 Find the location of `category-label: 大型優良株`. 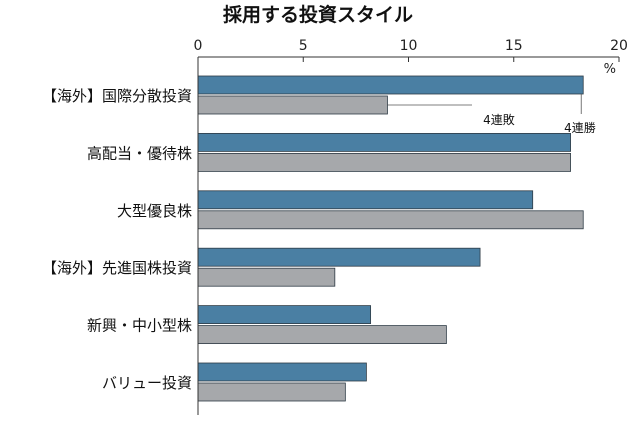

category-label: 大型優良株 is located at coordinates (154, 211).